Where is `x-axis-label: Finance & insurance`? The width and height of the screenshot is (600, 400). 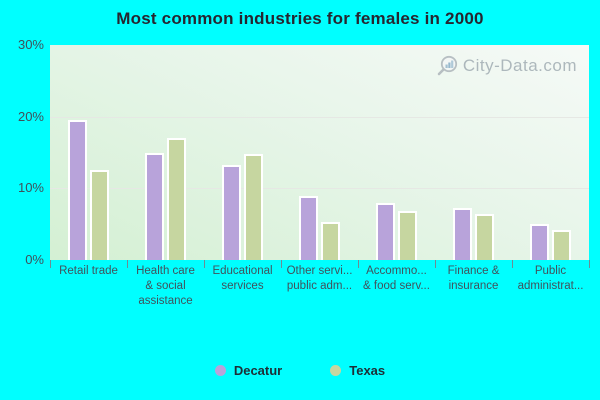 x-axis-label: Finance & insurance is located at coordinates (473, 278).